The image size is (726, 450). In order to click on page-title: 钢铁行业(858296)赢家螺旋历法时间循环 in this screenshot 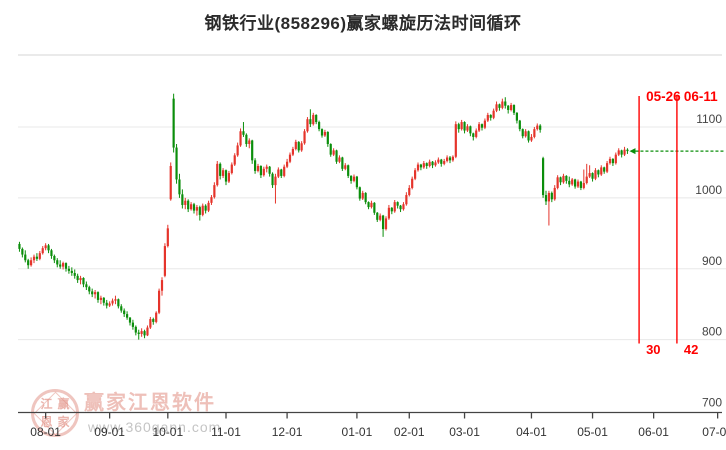, I will do `click(363, 23)`.